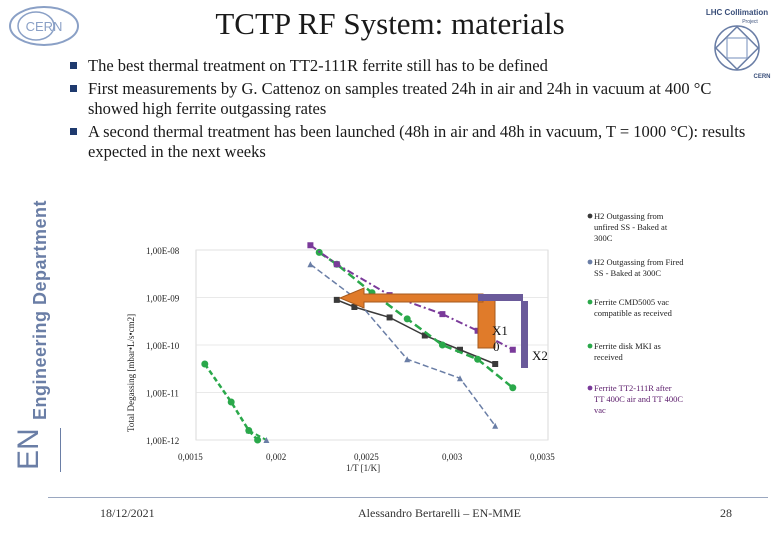 This screenshot has height=540, width=780. I want to click on legend-label: received, so click(609, 357).